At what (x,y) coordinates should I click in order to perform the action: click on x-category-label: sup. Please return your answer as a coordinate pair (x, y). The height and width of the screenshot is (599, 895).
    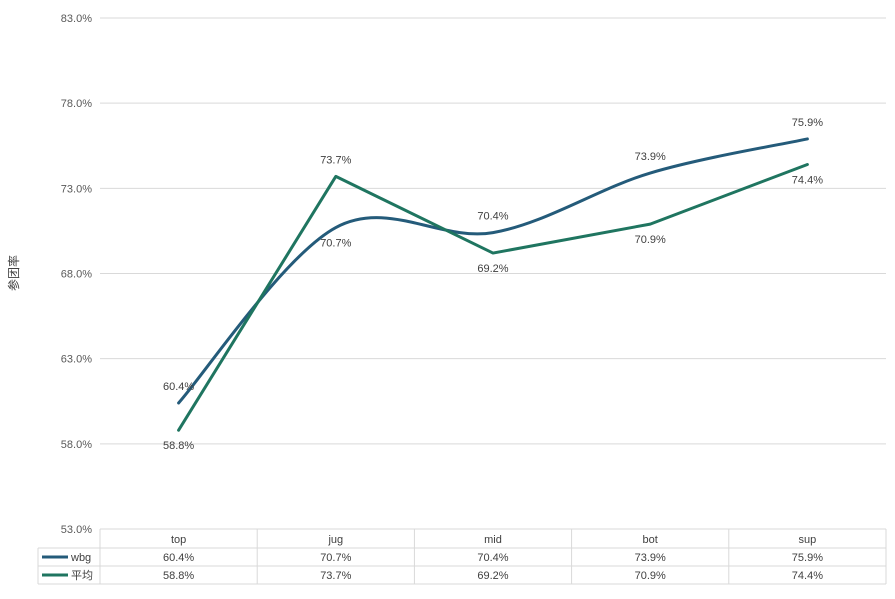
    Looking at the image, I should click on (808, 540).